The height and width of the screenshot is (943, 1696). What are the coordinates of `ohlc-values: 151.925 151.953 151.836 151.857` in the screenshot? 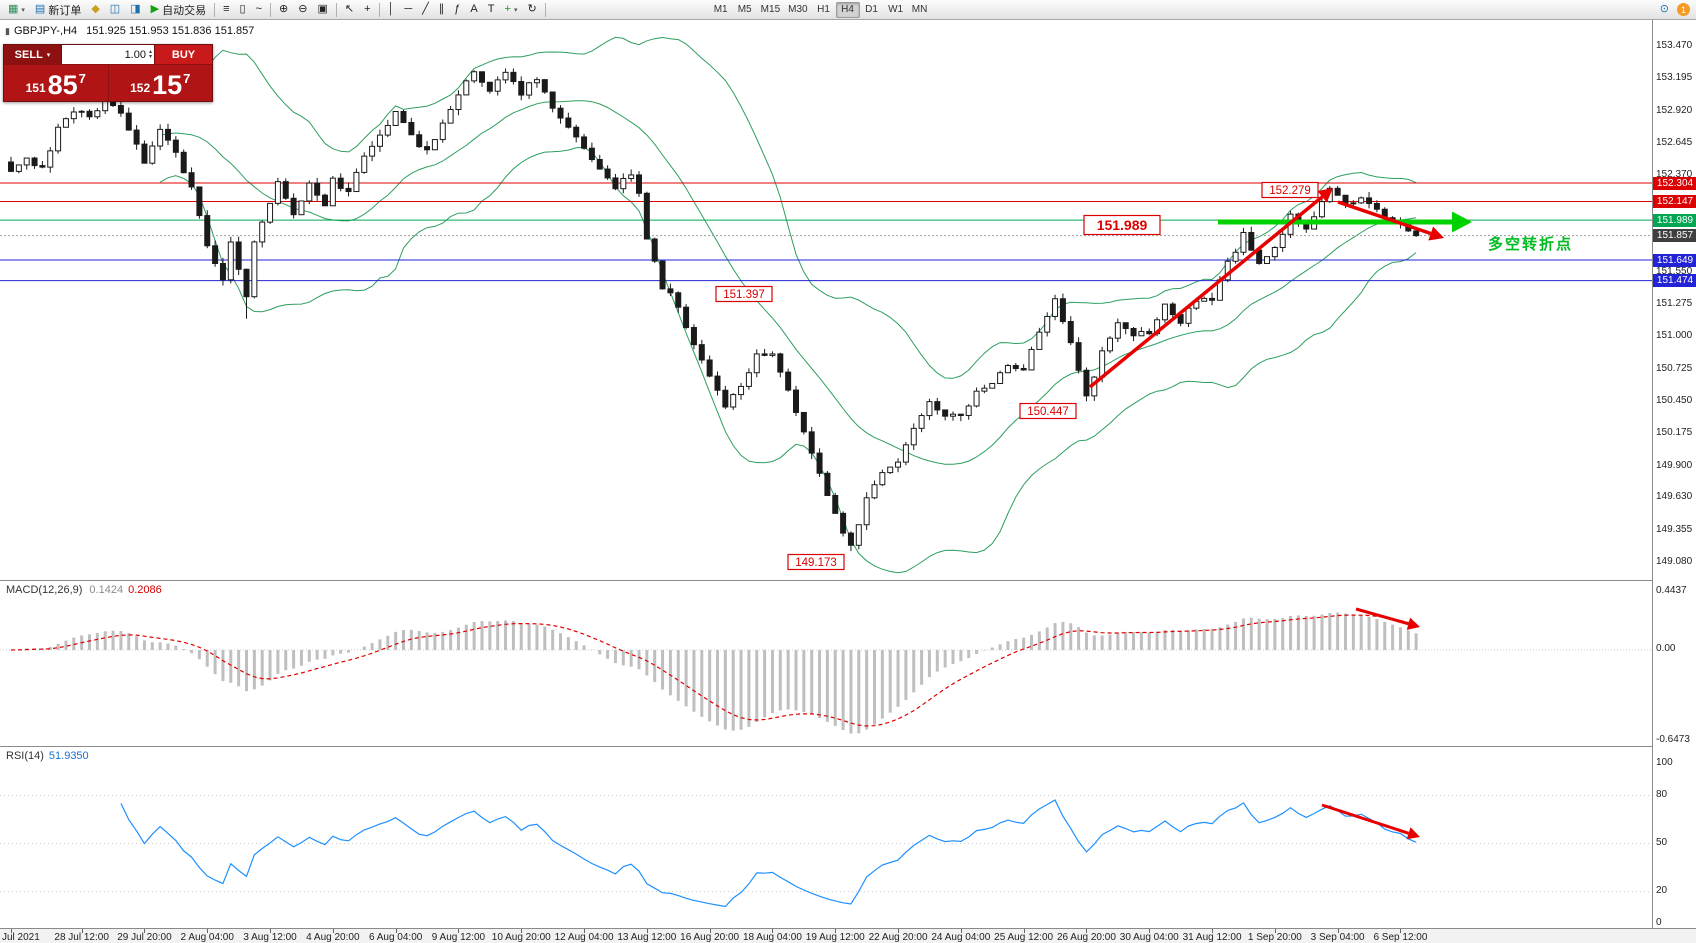 It's located at (170, 31).